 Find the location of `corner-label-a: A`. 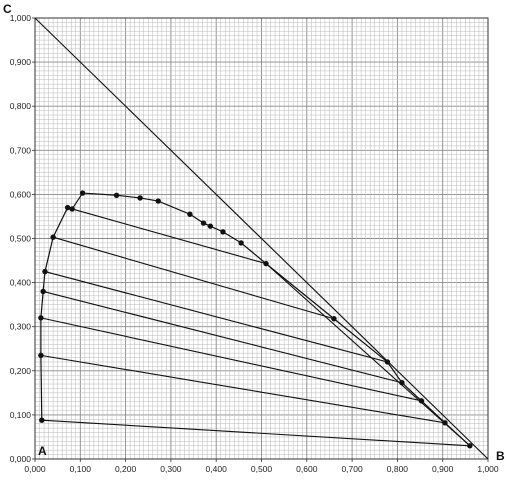

corner-label-a: A is located at coordinates (42, 451).